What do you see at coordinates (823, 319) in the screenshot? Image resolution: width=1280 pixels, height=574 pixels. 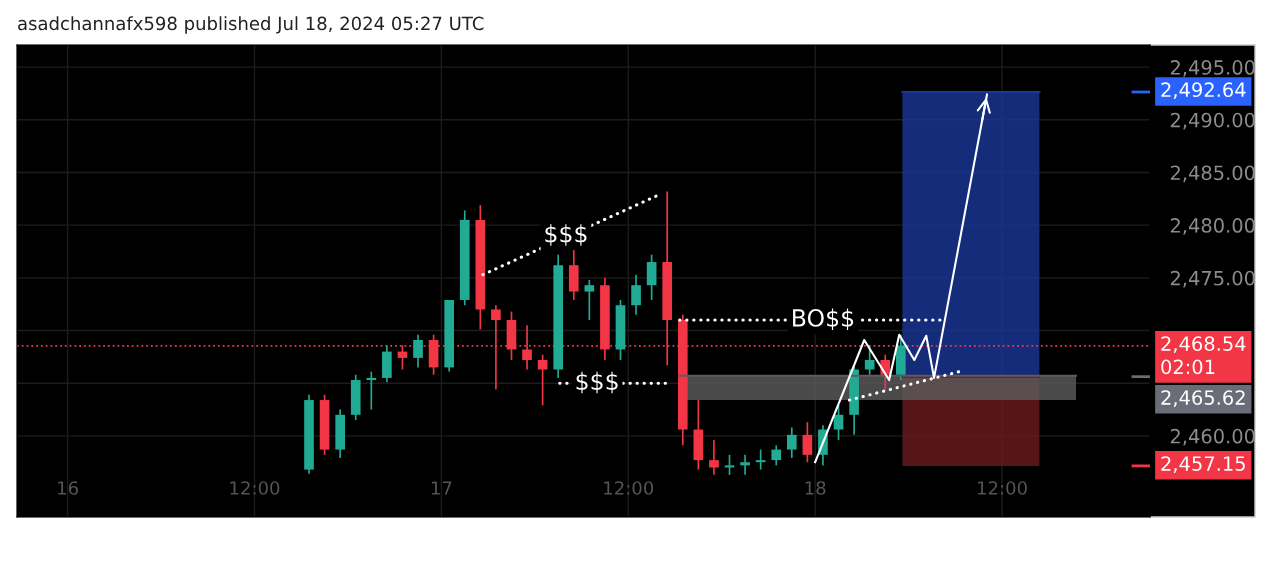 I see `annotation: BO$$` at bounding box center [823, 319].